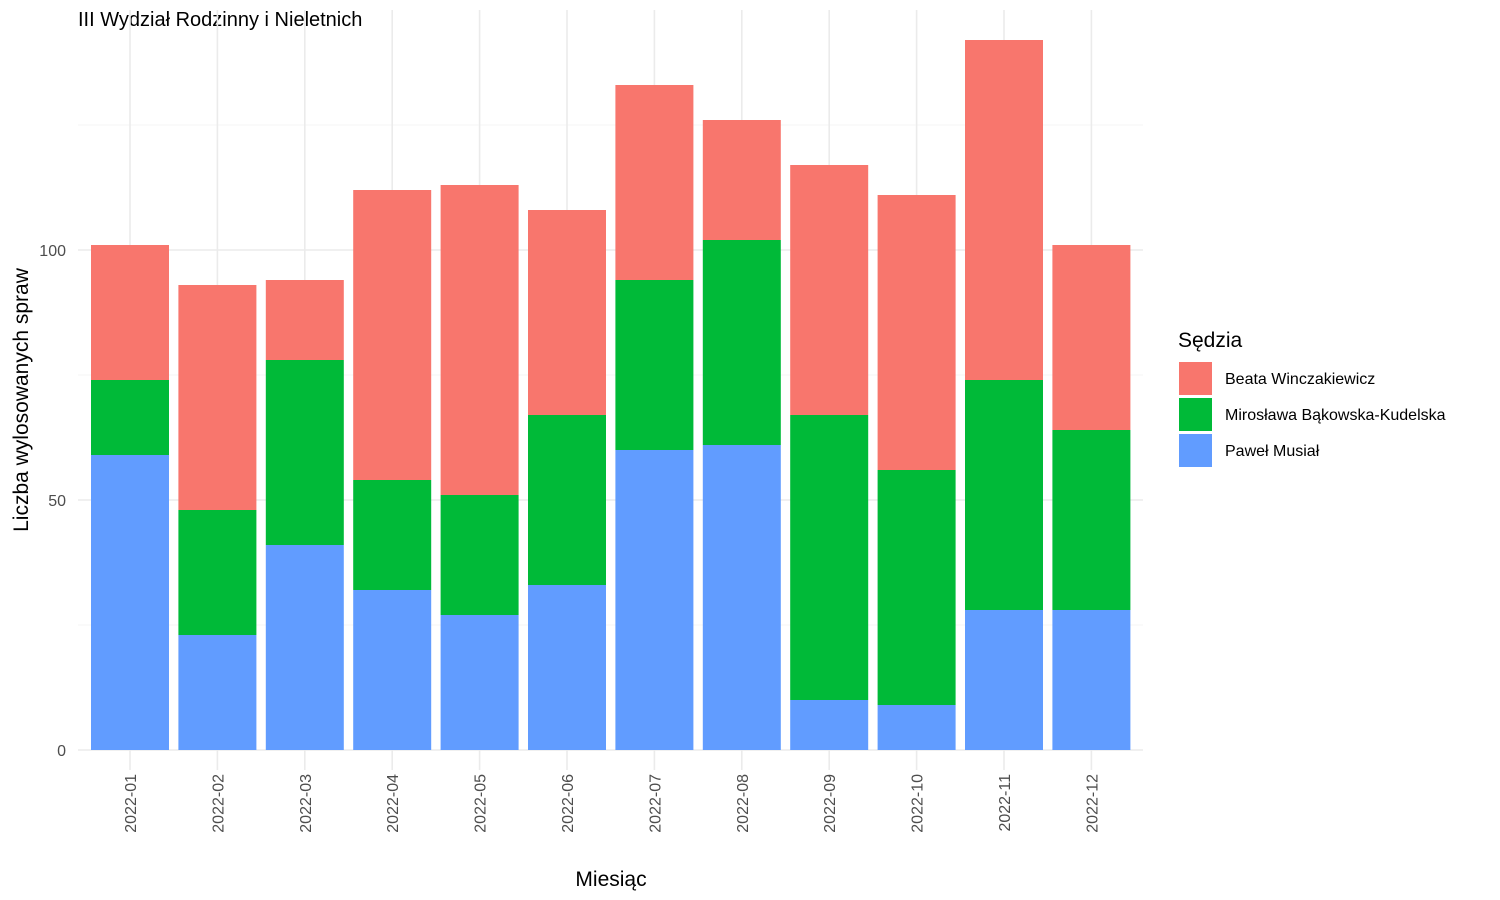  Describe the element at coordinates (1210, 340) in the screenshot. I see `legend-title: Sędzia` at that location.